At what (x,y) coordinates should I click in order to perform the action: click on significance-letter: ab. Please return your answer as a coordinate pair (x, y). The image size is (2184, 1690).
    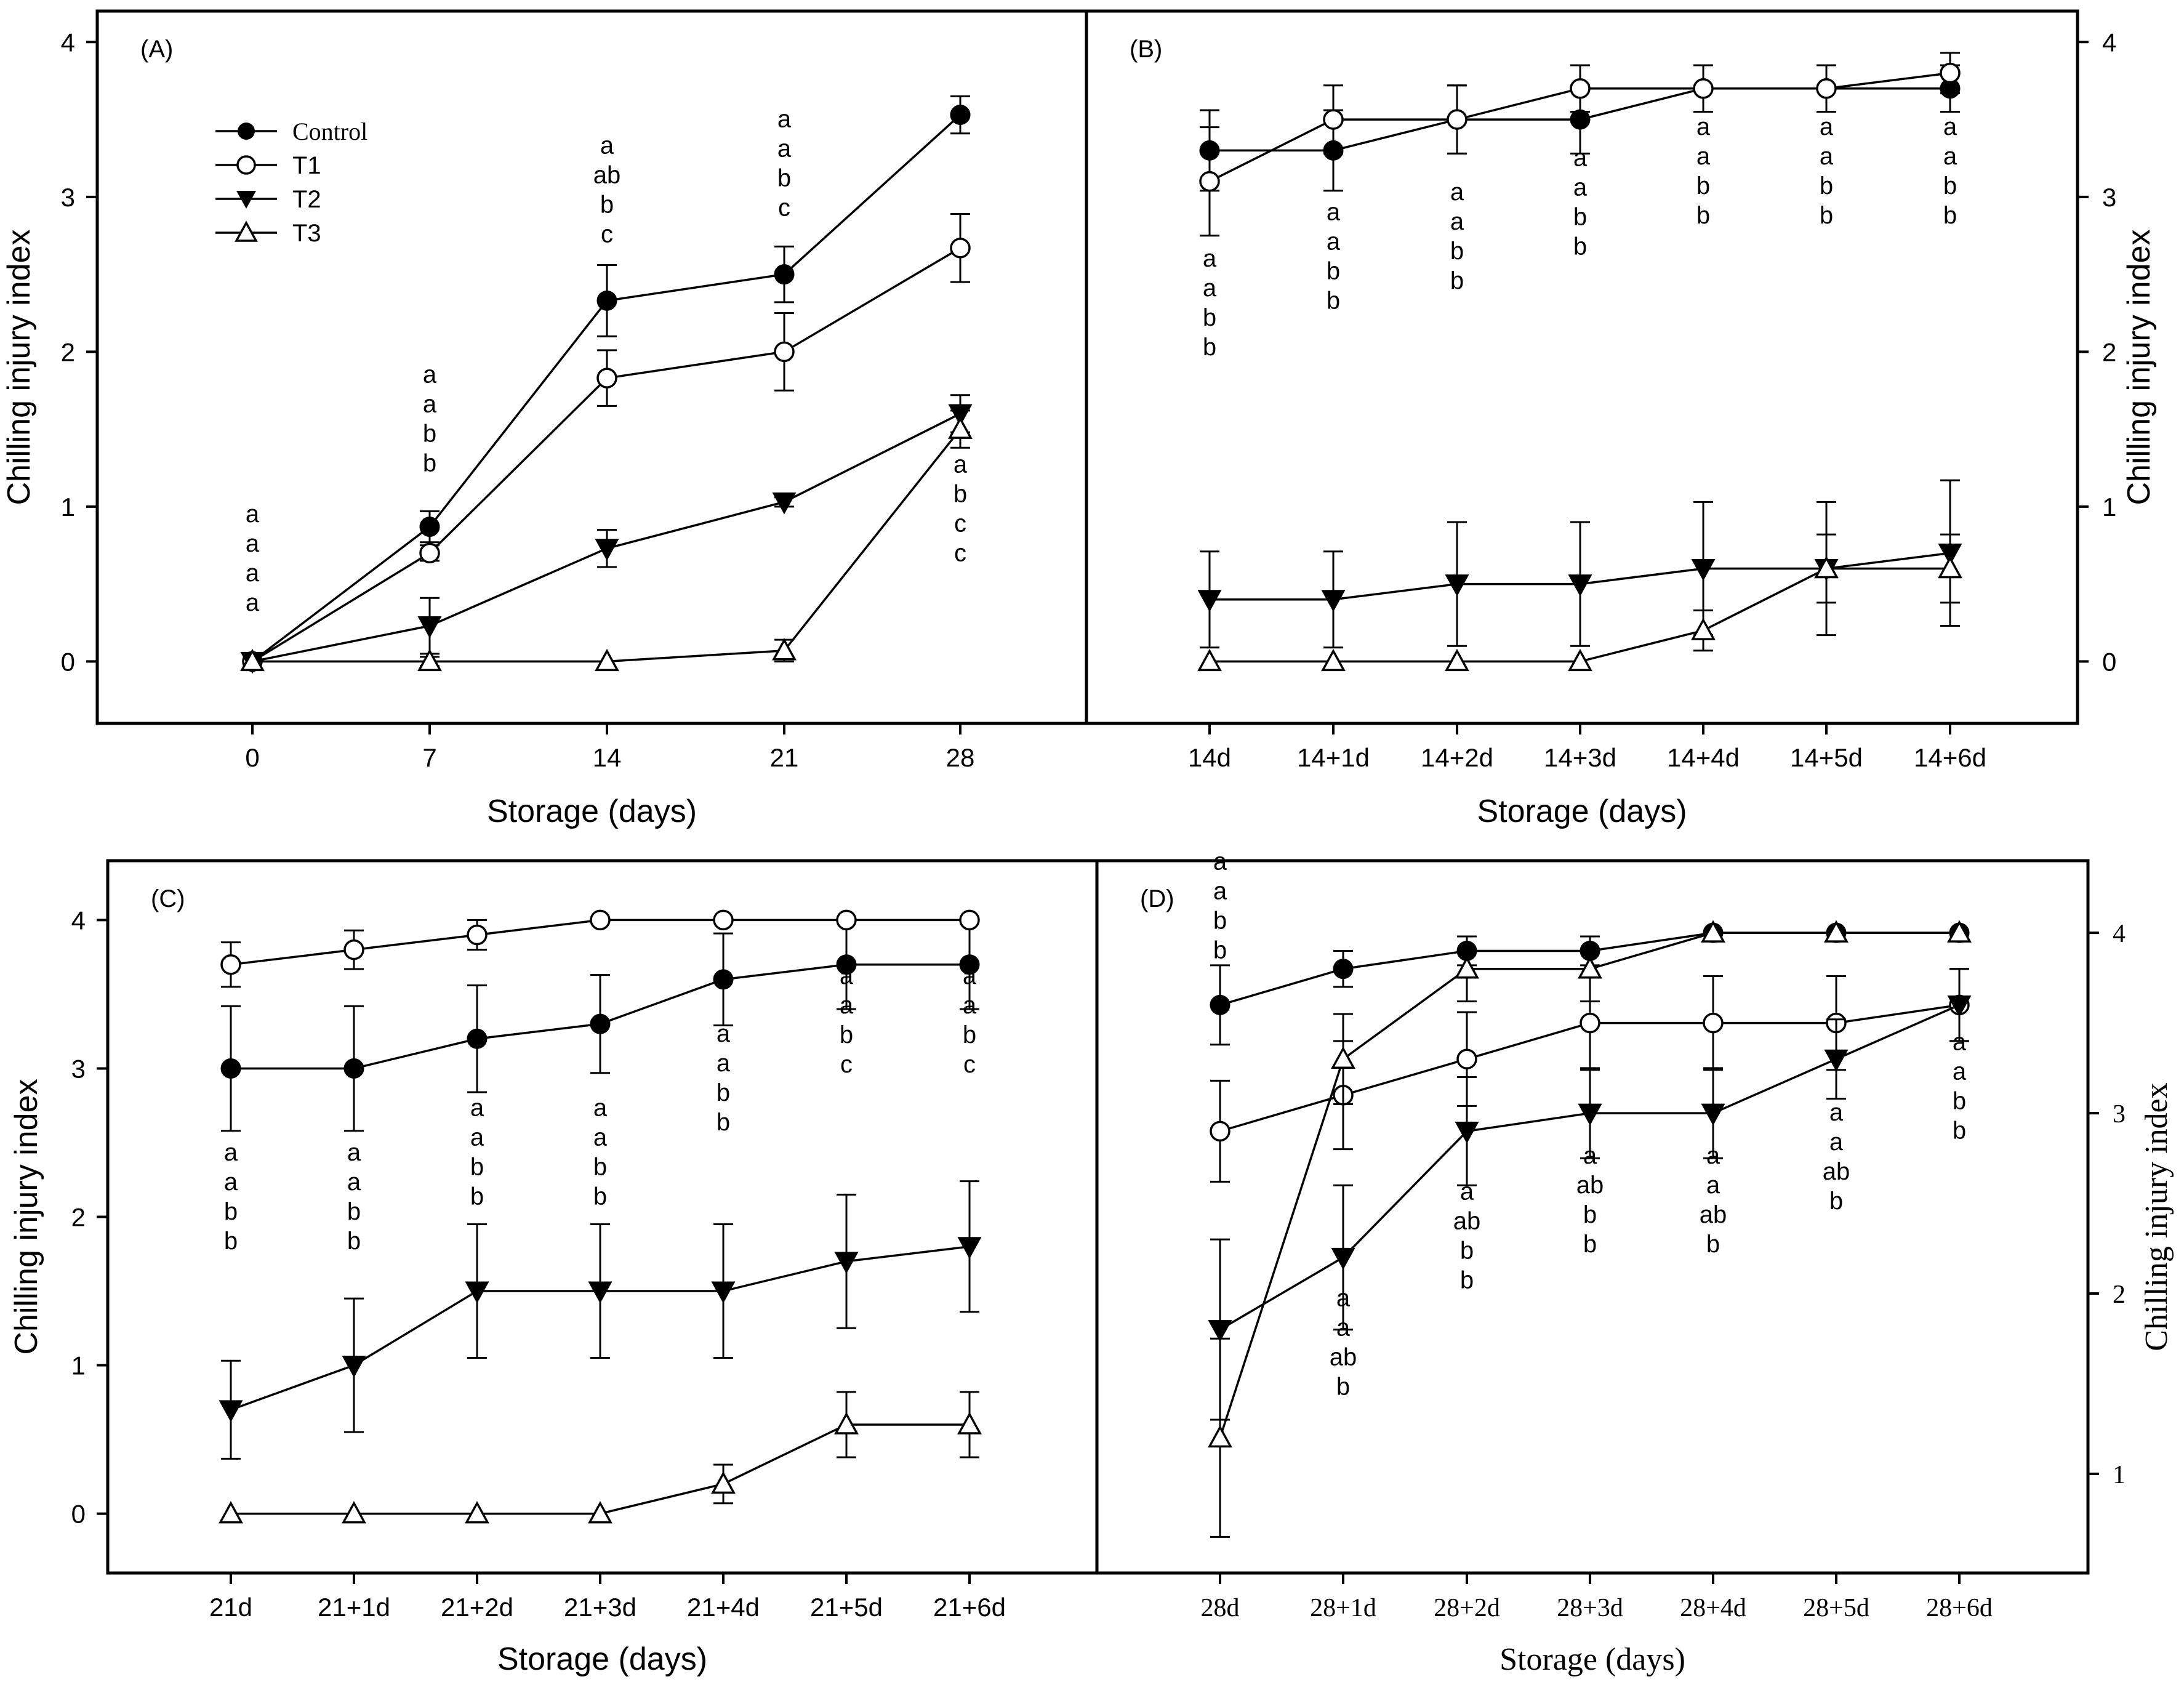
    Looking at the image, I should click on (607, 174).